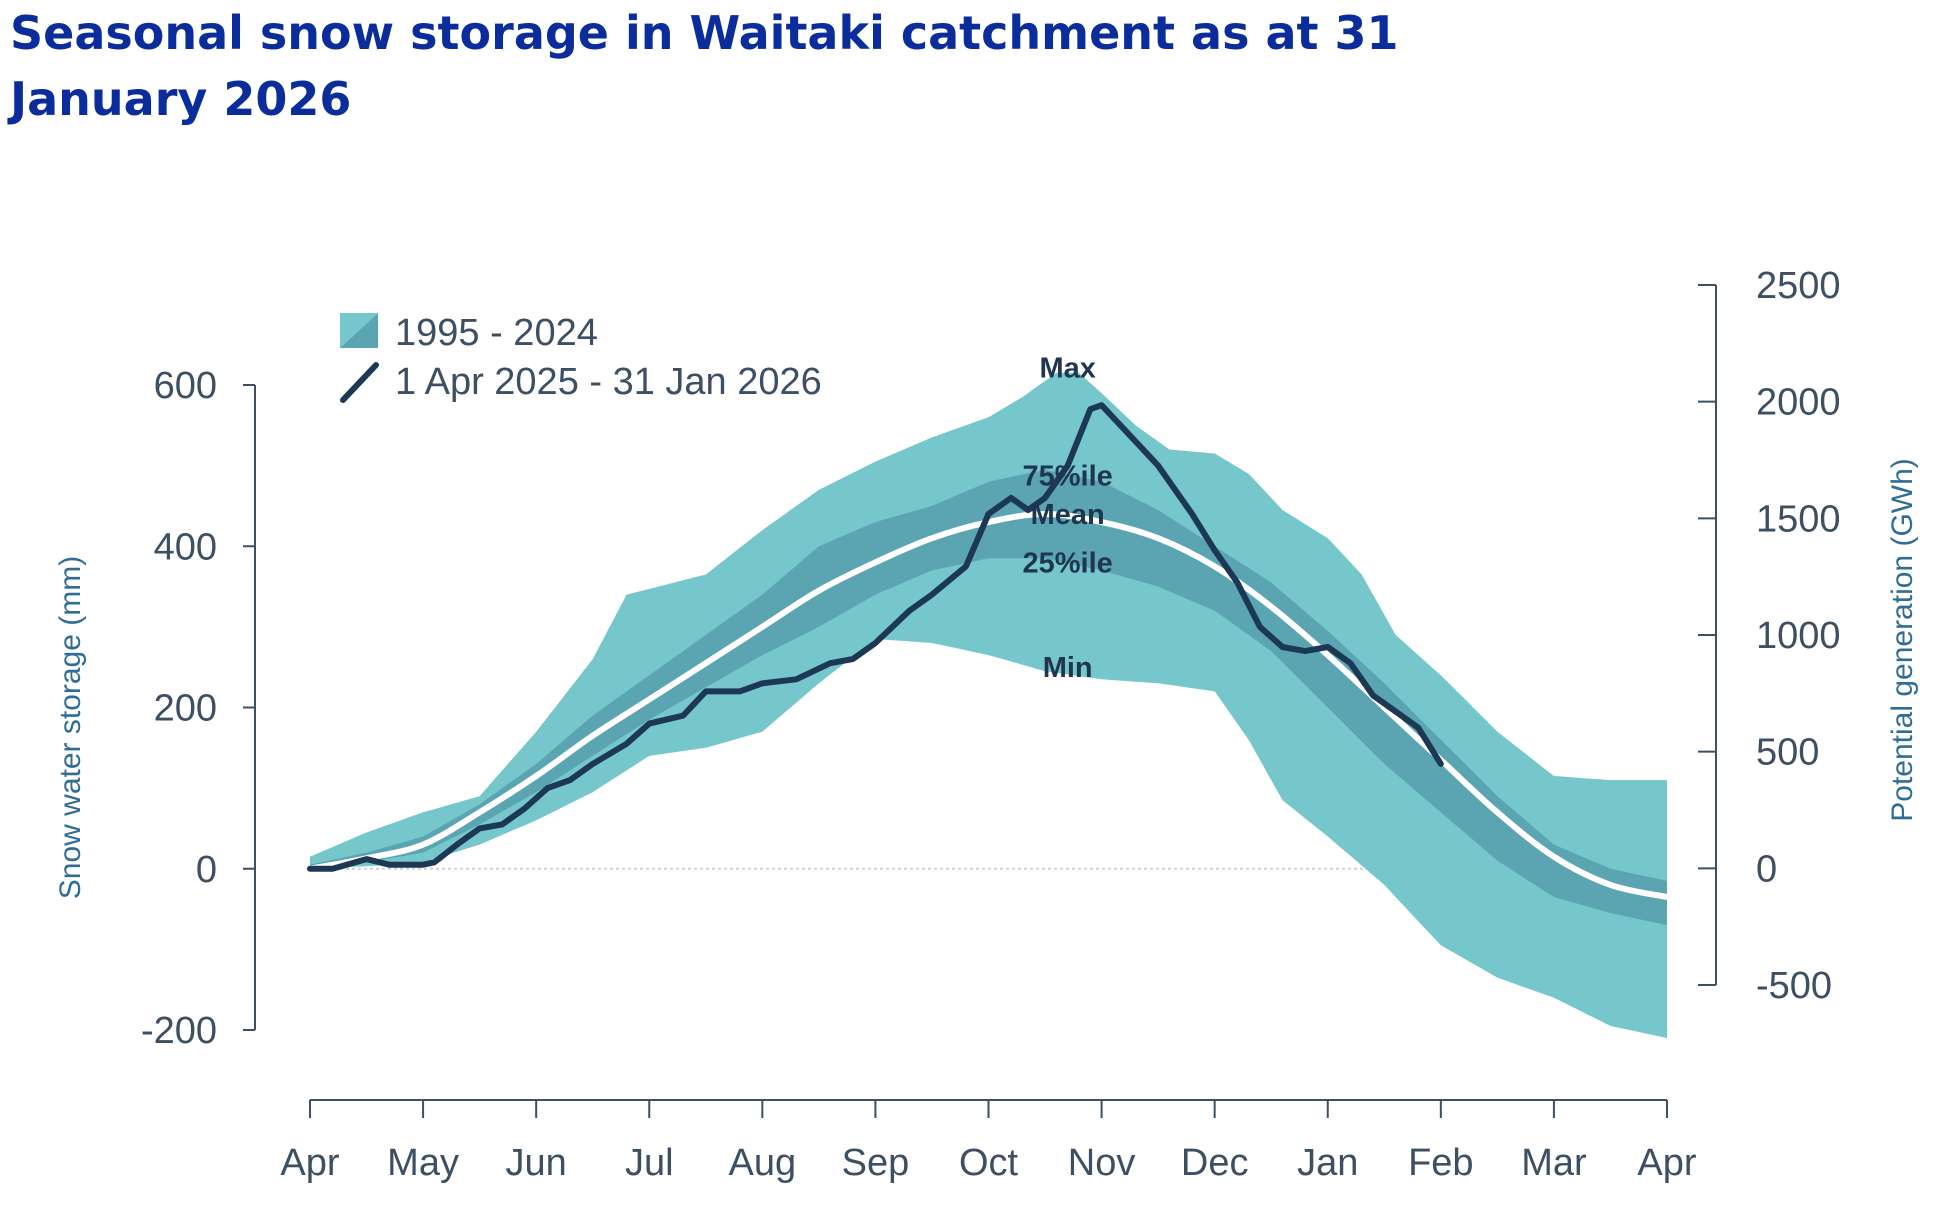 The width and height of the screenshot is (1935, 1223). Describe the element at coordinates (989, 1163) in the screenshot. I see `x-tick-label: Oct` at that location.